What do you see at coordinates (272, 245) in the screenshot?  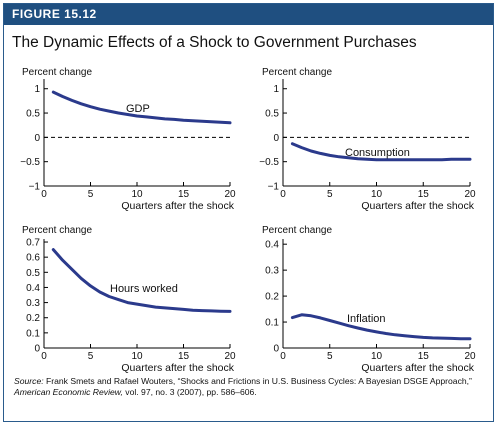 I see `chart-inflation-y-tick-label: 0.4` at bounding box center [272, 245].